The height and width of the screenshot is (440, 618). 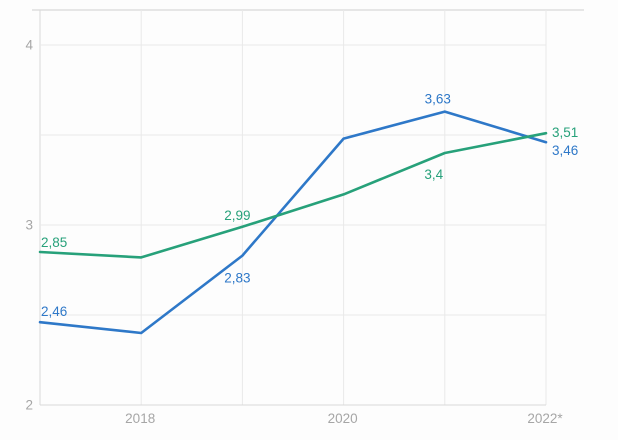 What do you see at coordinates (140, 418) in the screenshot?
I see `x-tick-label: 2018` at bounding box center [140, 418].